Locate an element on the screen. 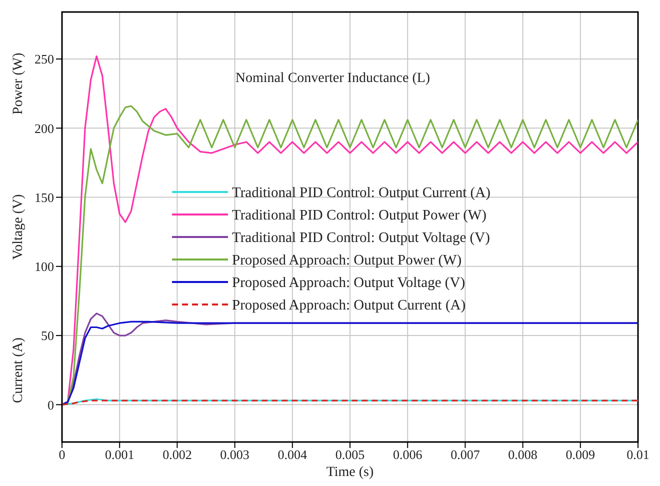 The width and height of the screenshot is (660, 486). text: Nominal Converter Inductance (L) is located at coordinates (332, 78).